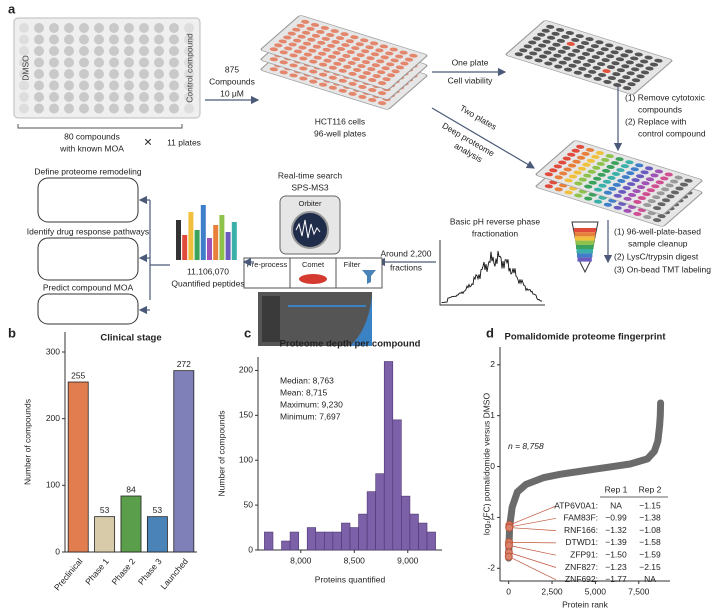  Describe the element at coordinates (492, 276) in the screenshot. I see `chromatogram` at that location.